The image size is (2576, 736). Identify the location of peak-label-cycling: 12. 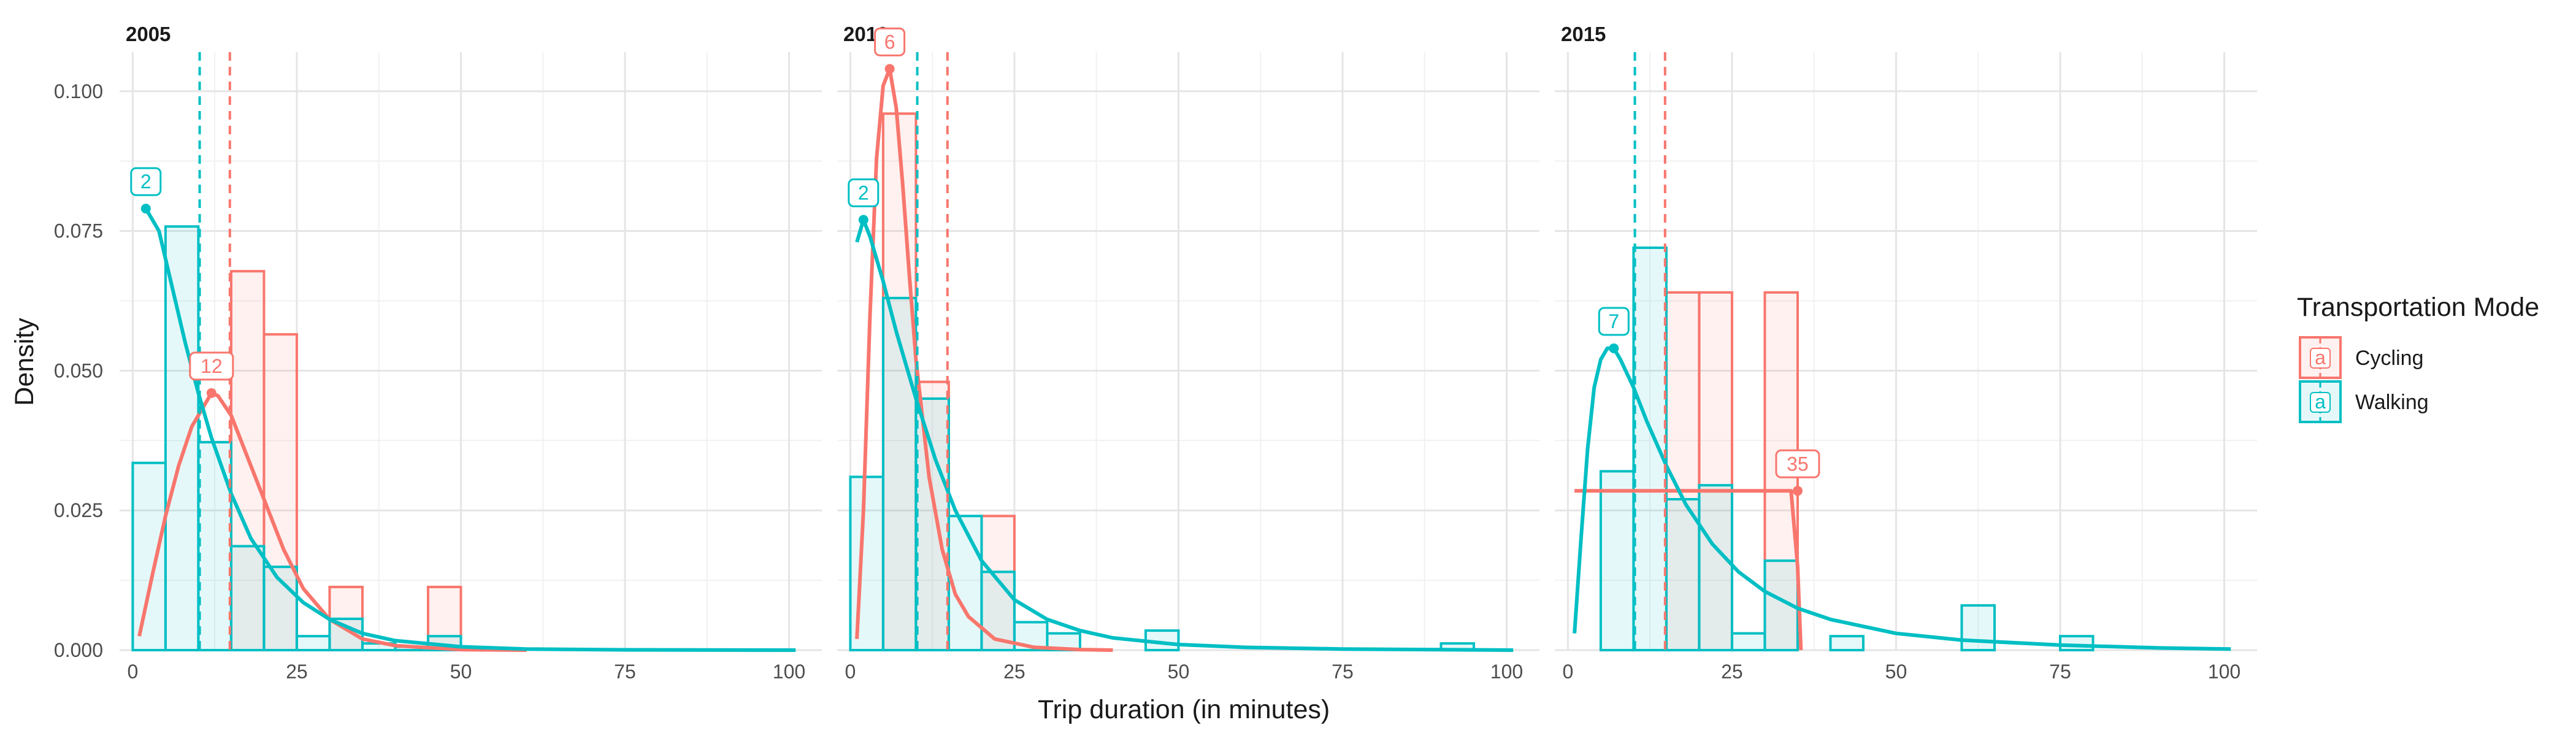
(212, 366).